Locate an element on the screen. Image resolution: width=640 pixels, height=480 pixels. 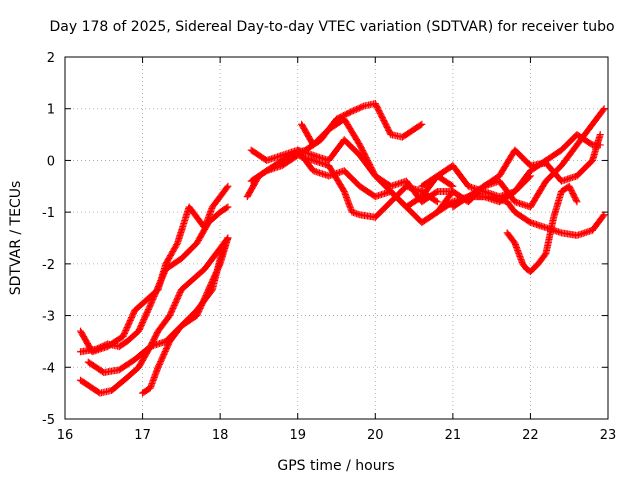
x-tick-label: 23 is located at coordinates (608, 435).